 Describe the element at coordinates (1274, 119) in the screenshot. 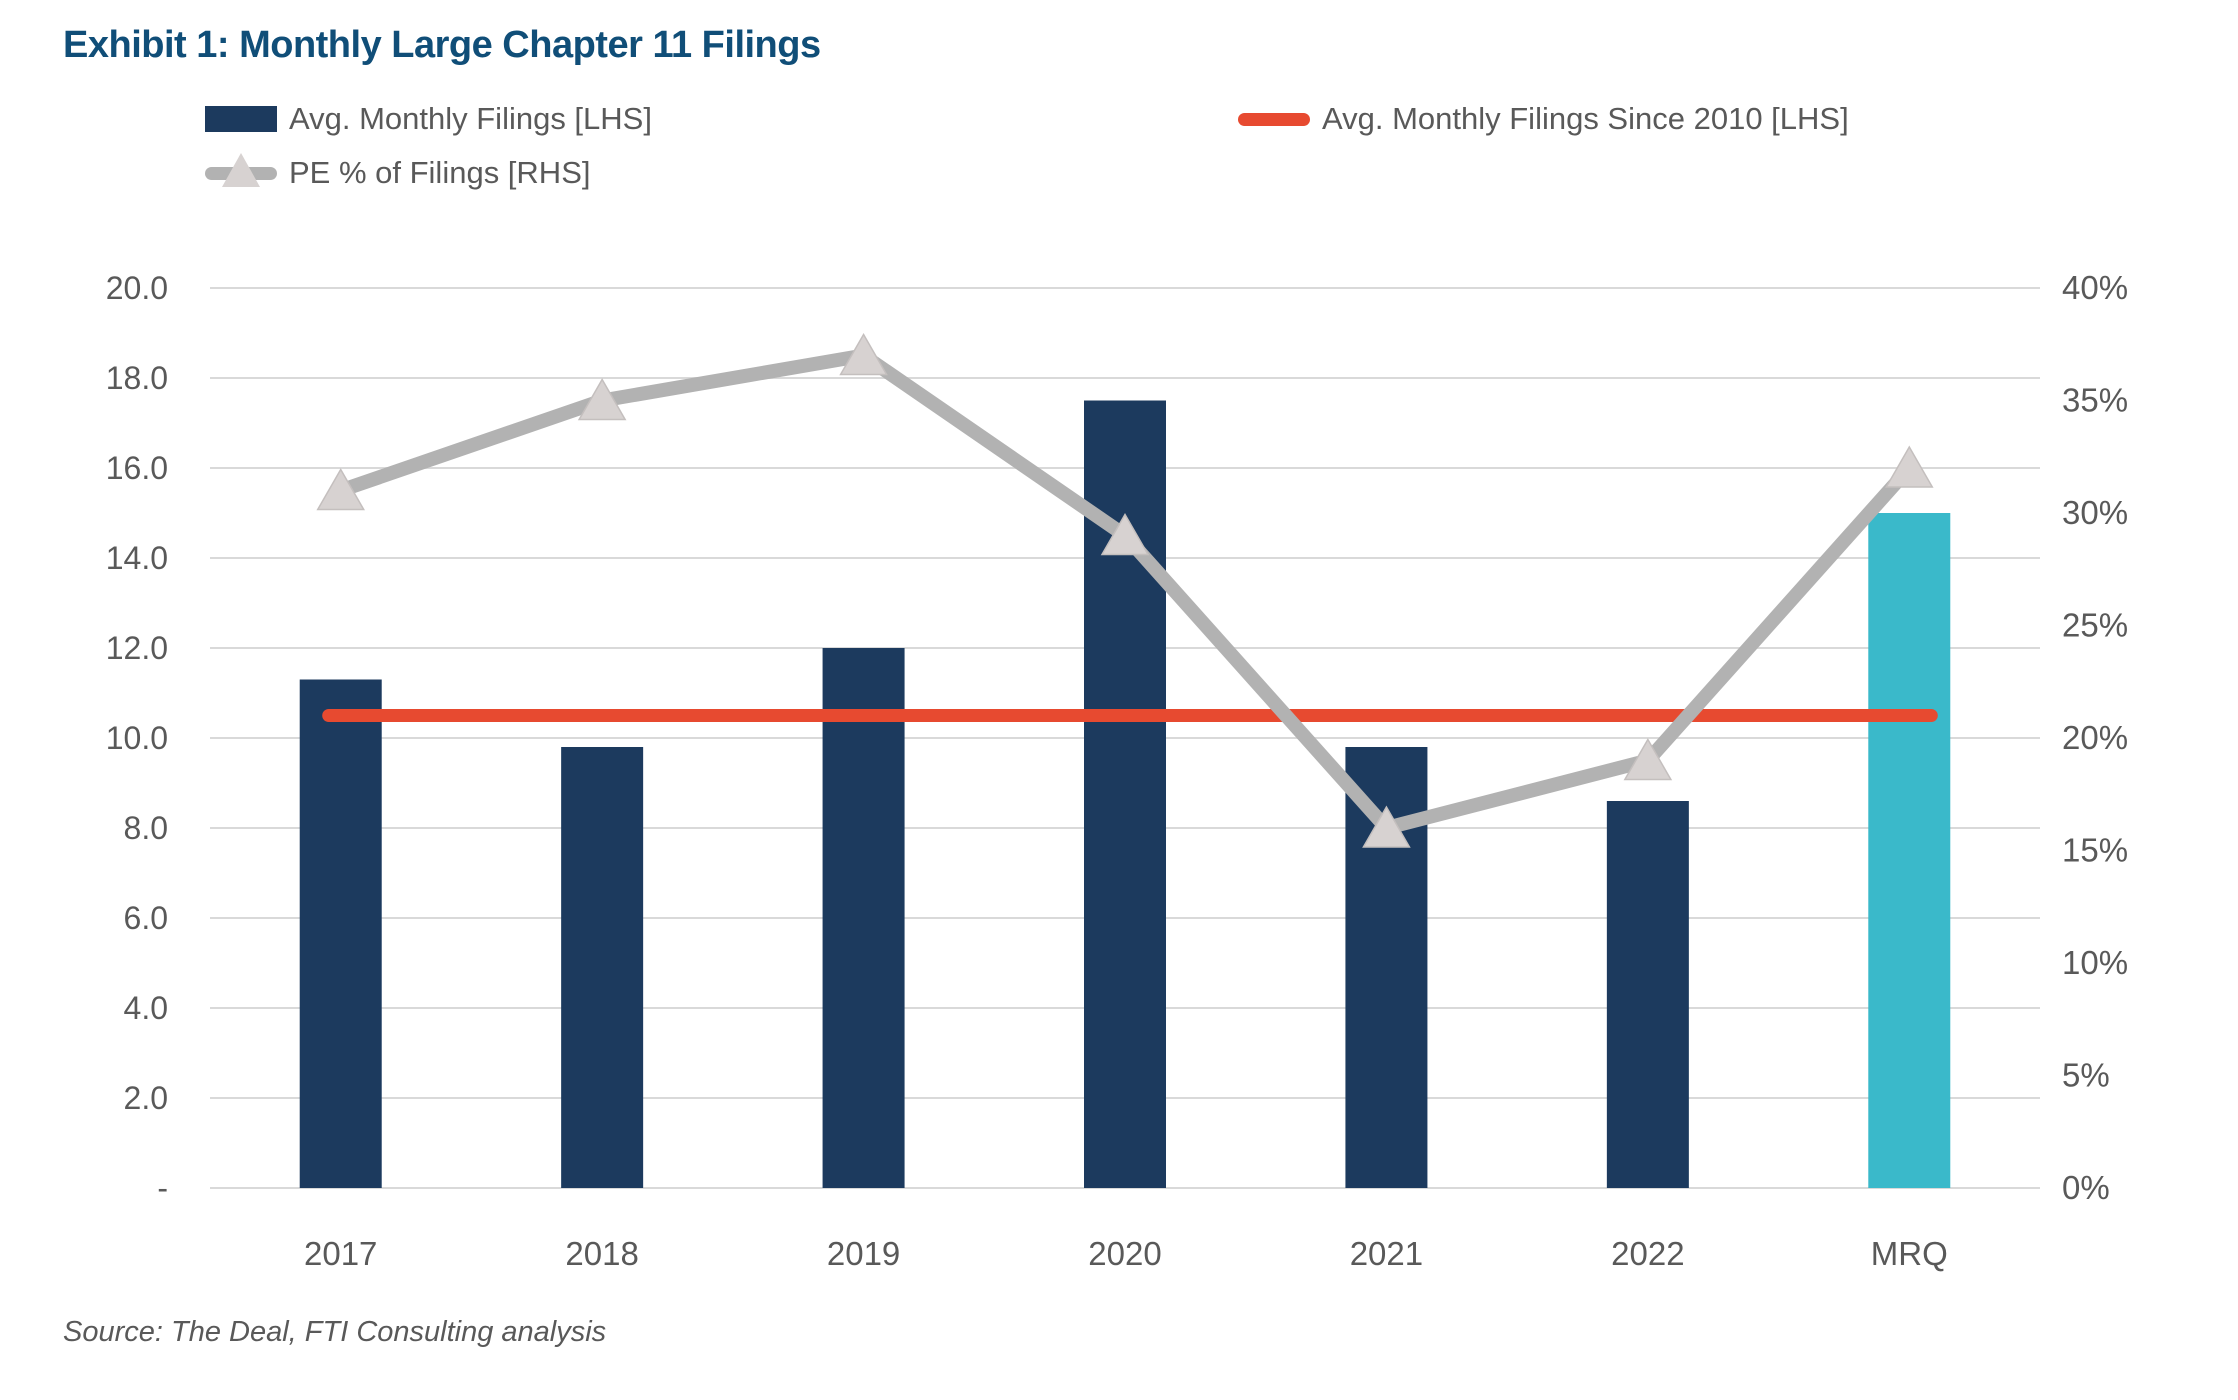

I see `red-line-swatch-icon` at that location.